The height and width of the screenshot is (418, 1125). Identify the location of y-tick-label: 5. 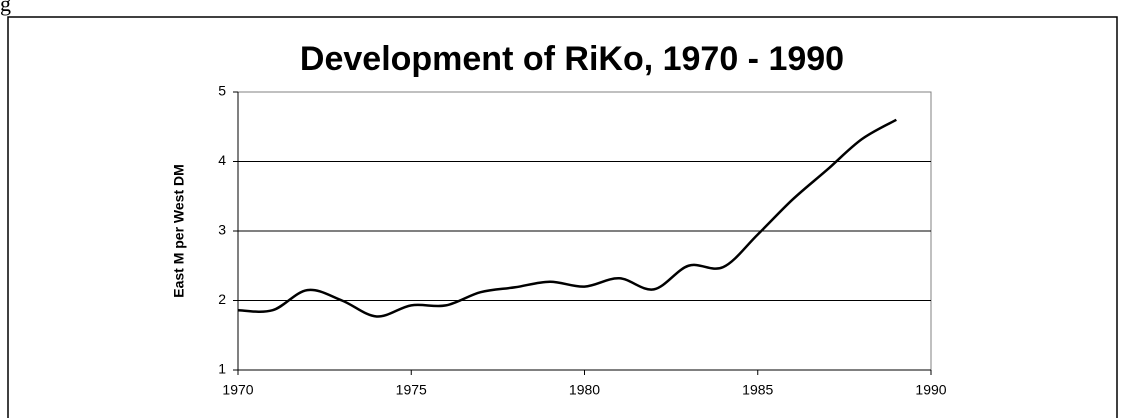
(222, 91).